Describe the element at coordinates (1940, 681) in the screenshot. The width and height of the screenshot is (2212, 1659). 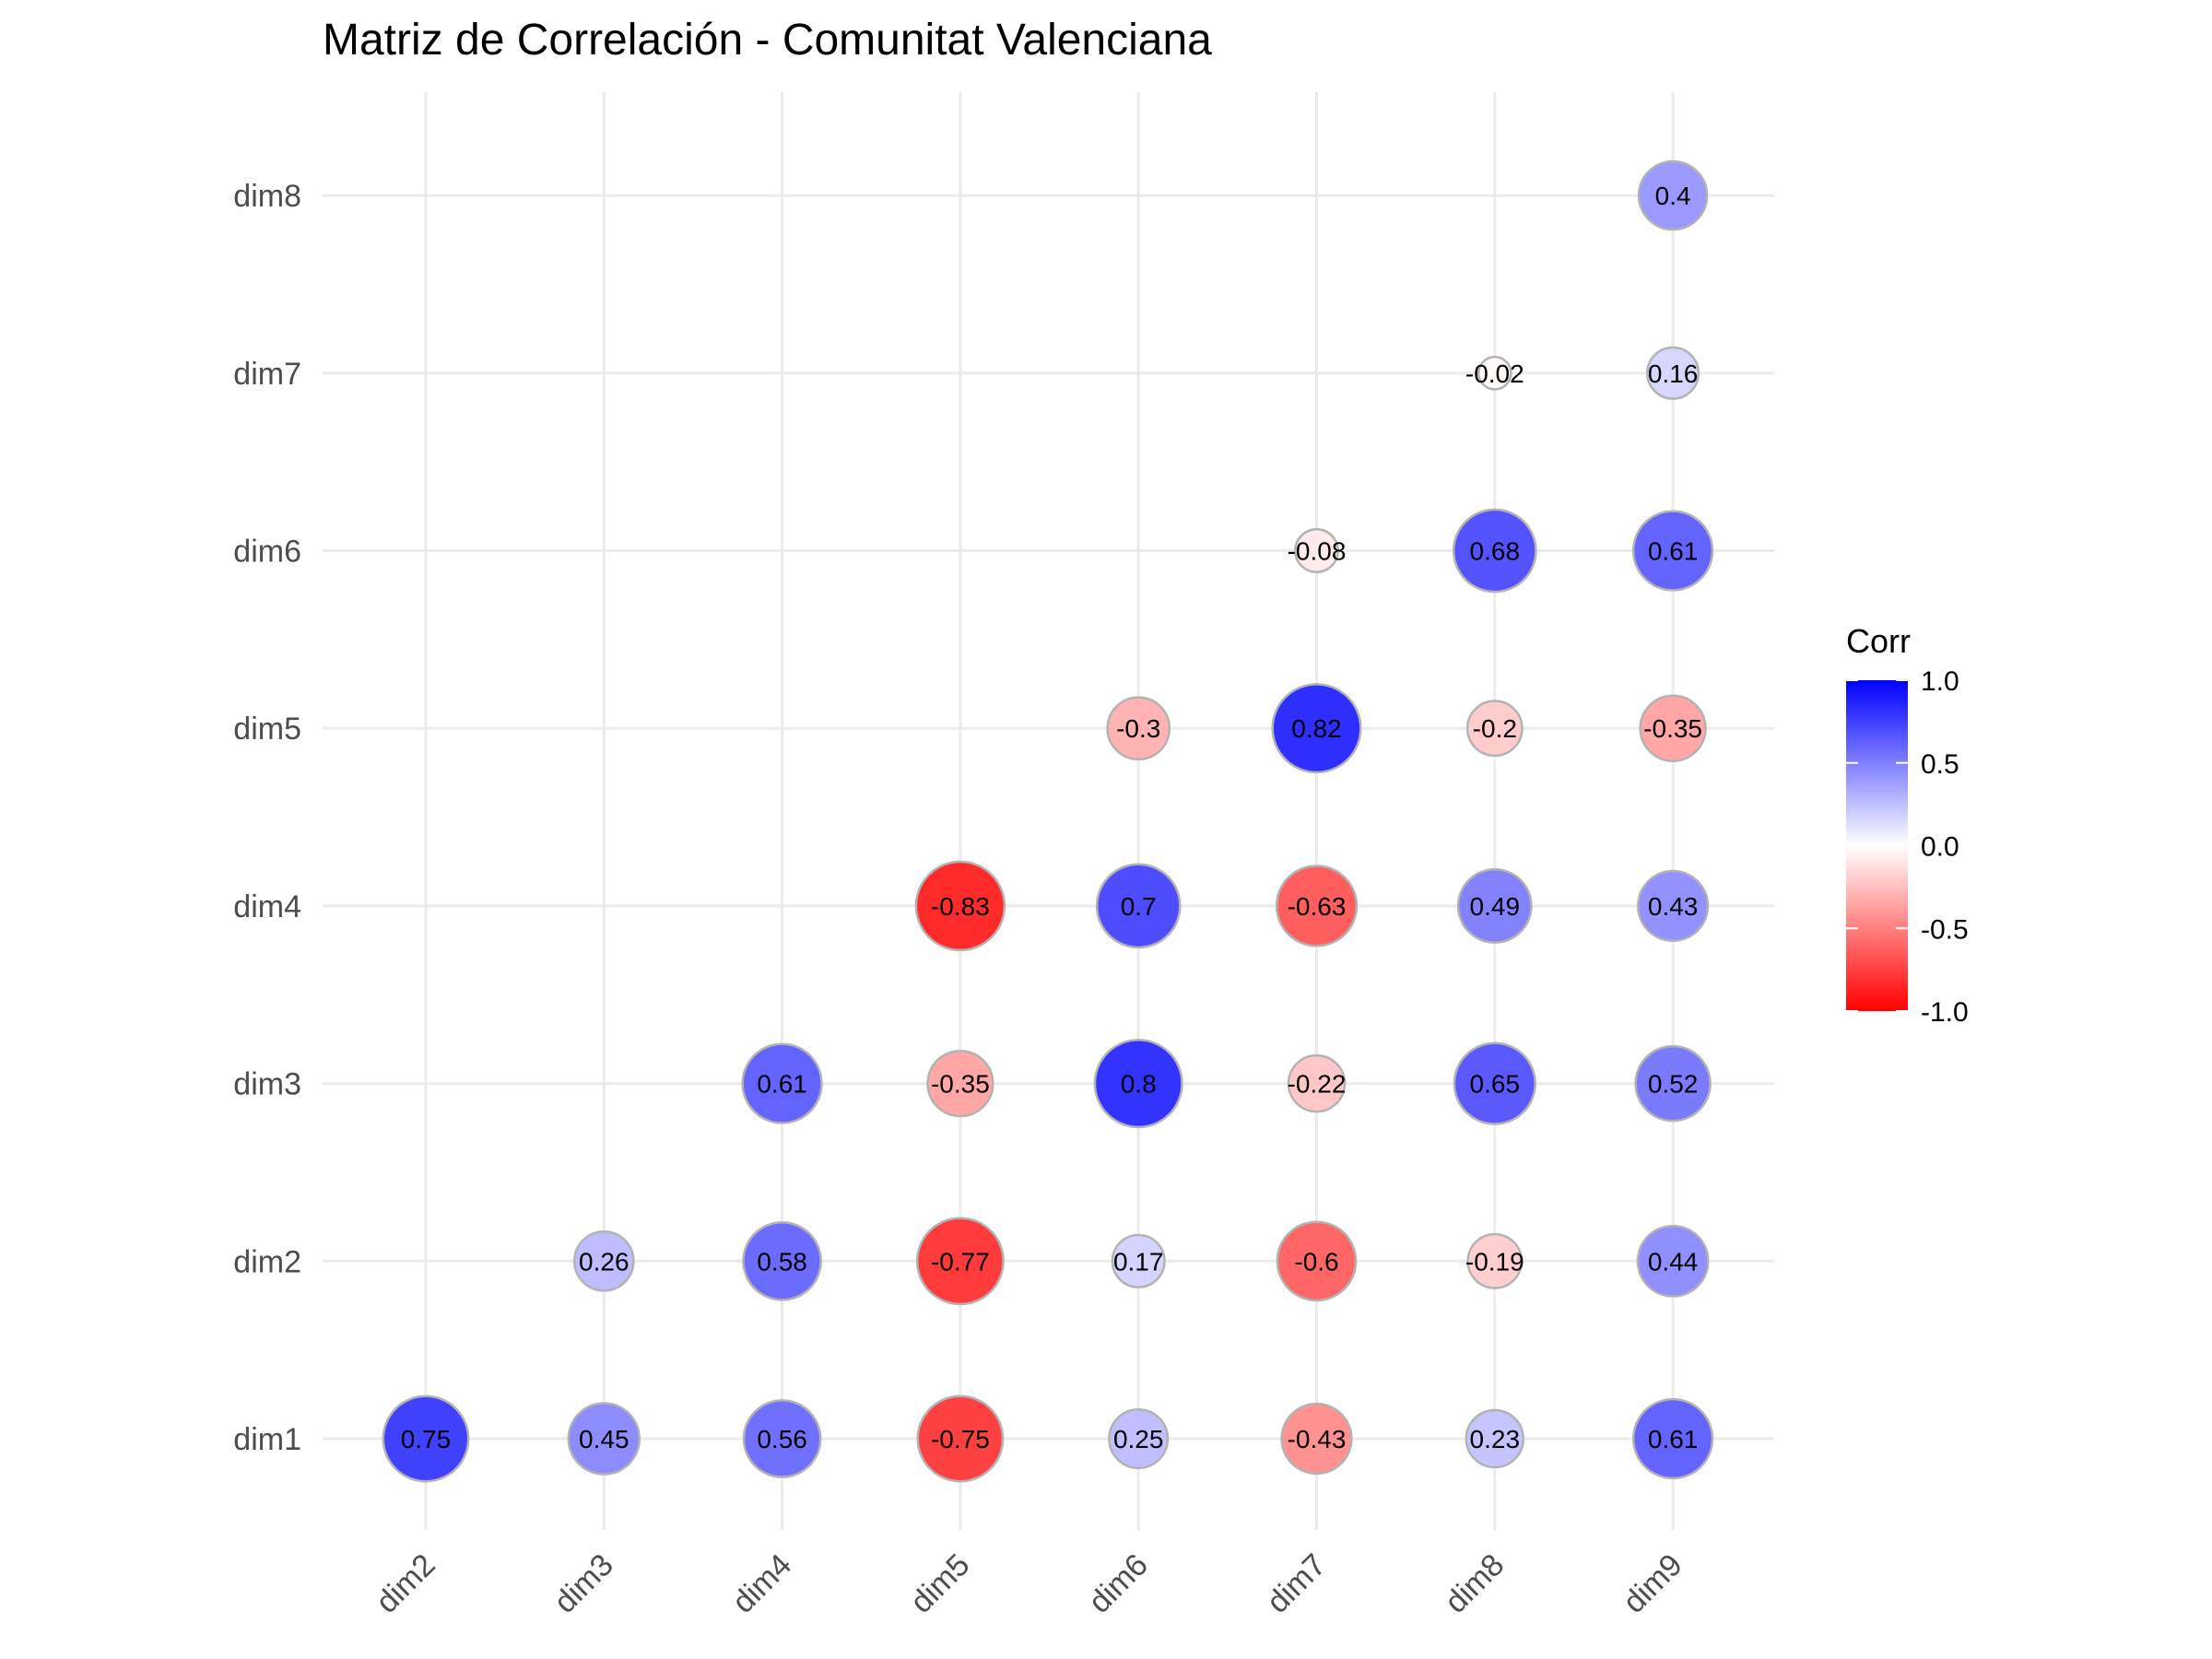
I see `legend-tick-label: 1.0` at that location.